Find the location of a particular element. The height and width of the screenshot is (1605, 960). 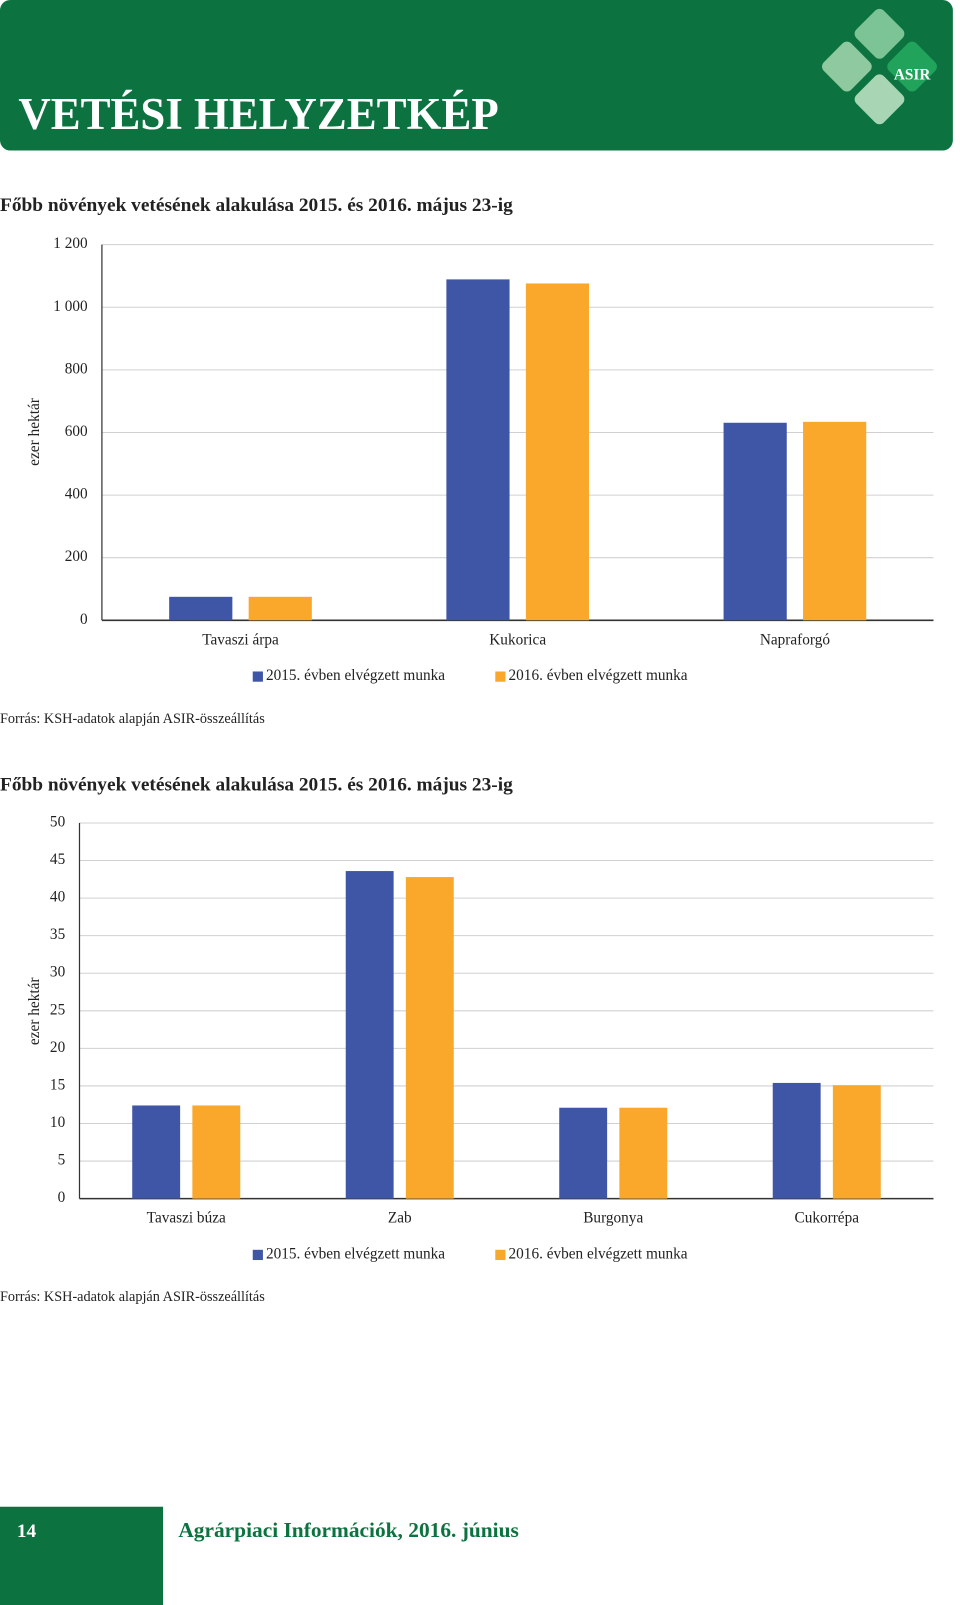

x-tick-label: Cukorrépa is located at coordinates (827, 1218).